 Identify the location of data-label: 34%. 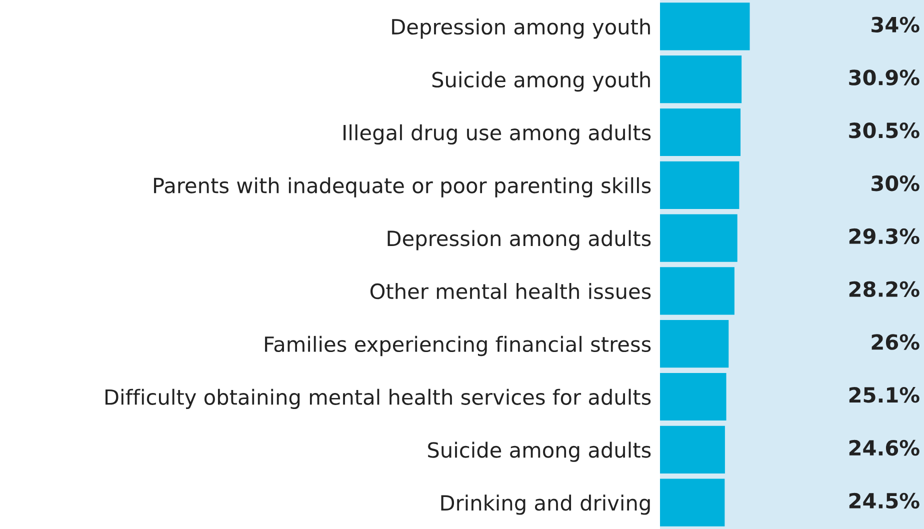
(896, 24).